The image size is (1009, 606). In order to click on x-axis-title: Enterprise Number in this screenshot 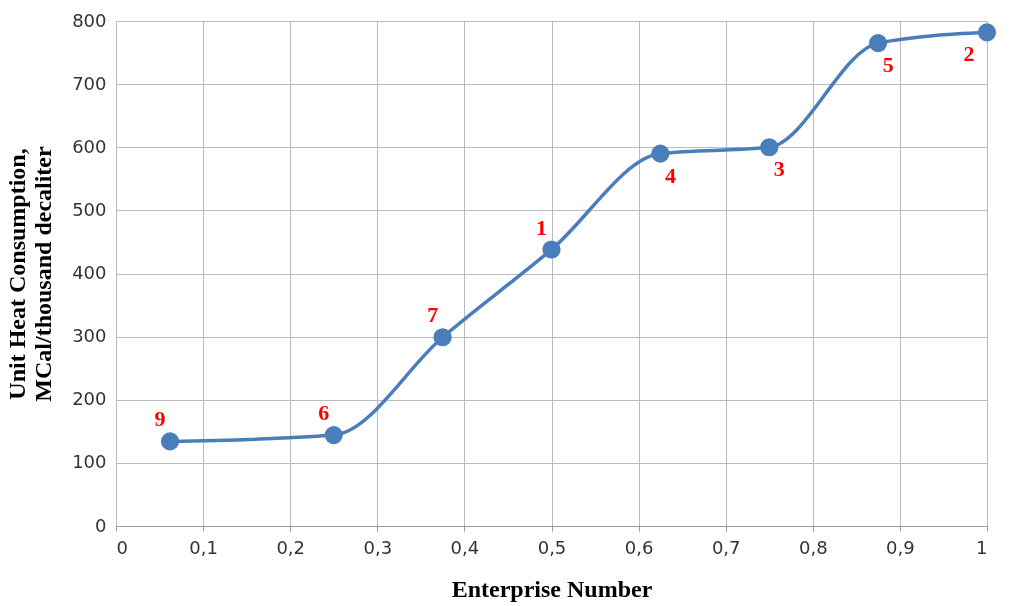, I will do `click(552, 588)`.